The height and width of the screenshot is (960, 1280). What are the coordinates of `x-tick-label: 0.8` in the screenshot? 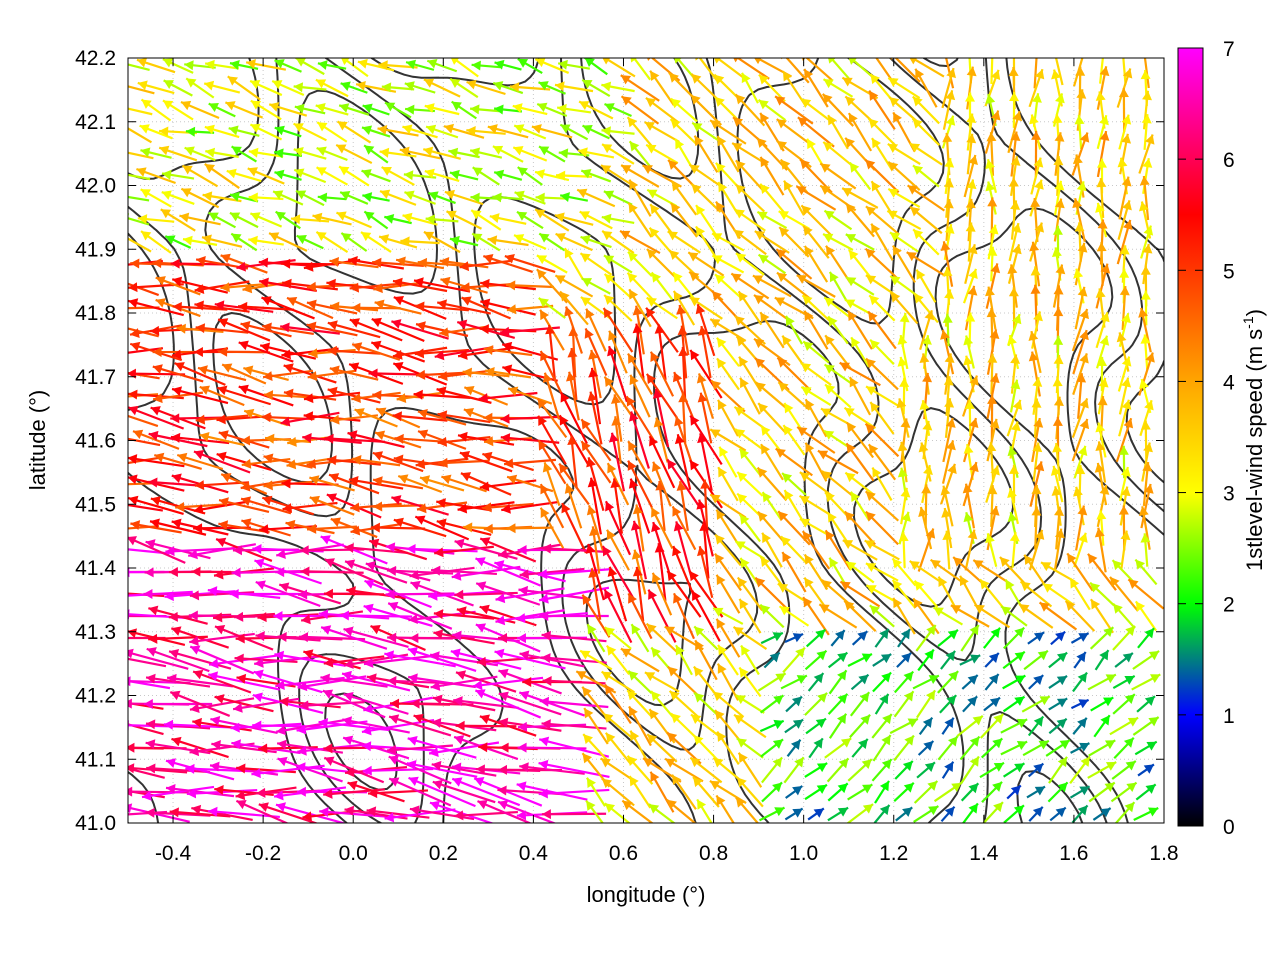 It's located at (713, 853).